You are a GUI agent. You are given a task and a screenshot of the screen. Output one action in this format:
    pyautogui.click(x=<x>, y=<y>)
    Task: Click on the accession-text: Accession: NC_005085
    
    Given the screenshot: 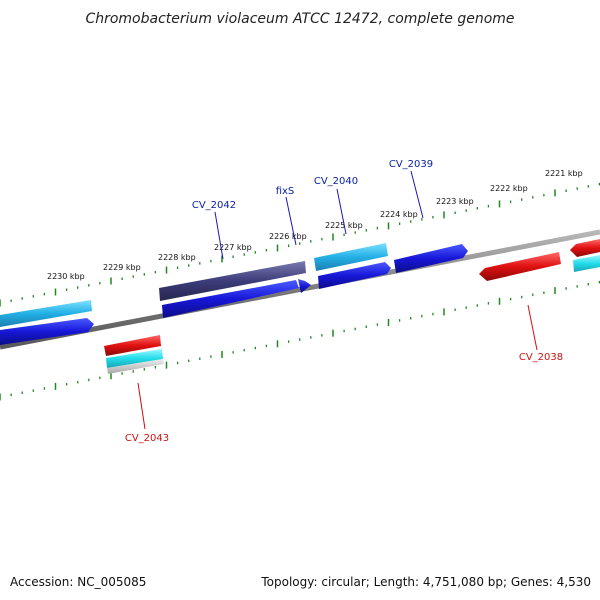 What is the action you would take?
    pyautogui.click(x=78, y=582)
    